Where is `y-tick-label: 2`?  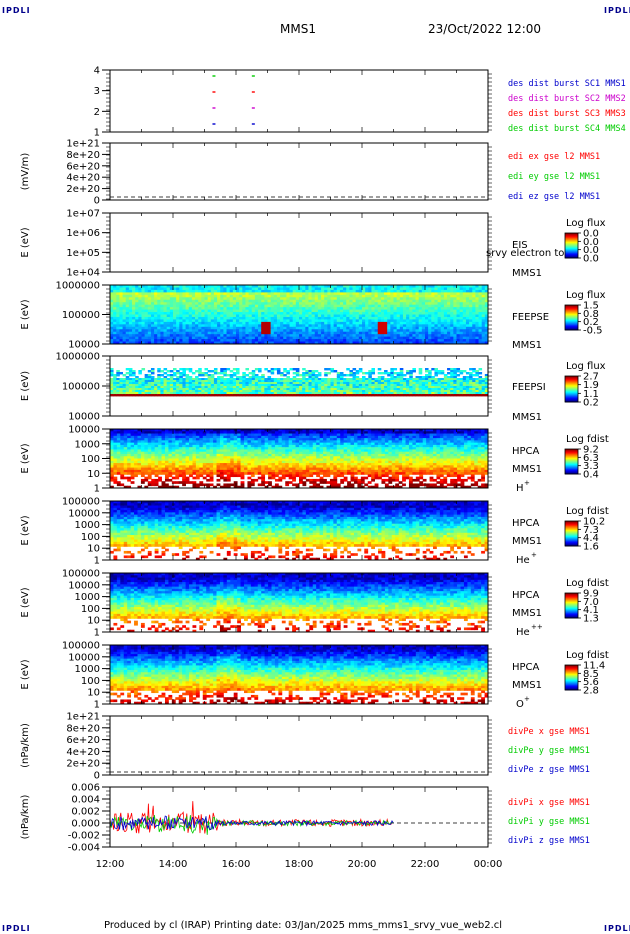
y-tick-label: 2 is located at coordinates (97, 112).